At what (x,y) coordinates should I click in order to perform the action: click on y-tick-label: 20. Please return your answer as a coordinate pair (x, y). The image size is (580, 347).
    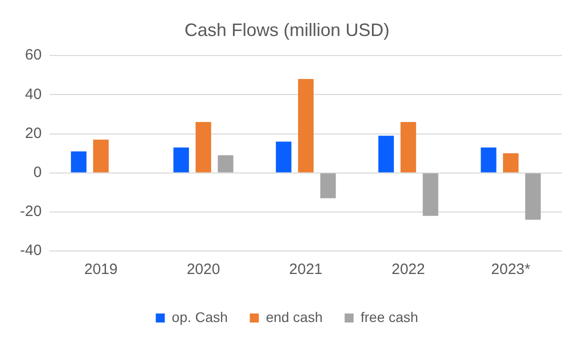
    Looking at the image, I should click on (33, 133).